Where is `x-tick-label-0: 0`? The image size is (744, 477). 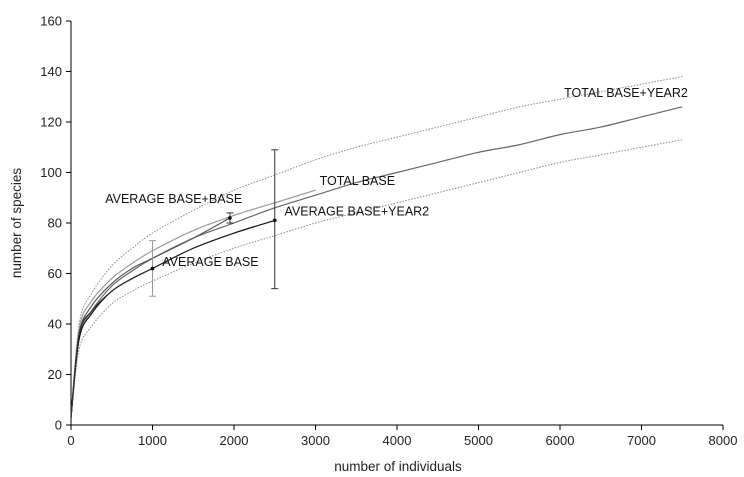
x-tick-label-0: 0 is located at coordinates (70, 440).